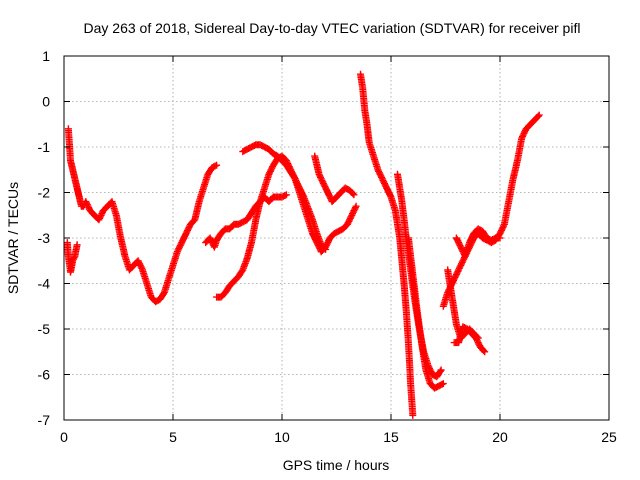  What do you see at coordinates (338, 437) in the screenshot?
I see `x-tick-labels: 0 5 10 15 20 25` at bounding box center [338, 437].